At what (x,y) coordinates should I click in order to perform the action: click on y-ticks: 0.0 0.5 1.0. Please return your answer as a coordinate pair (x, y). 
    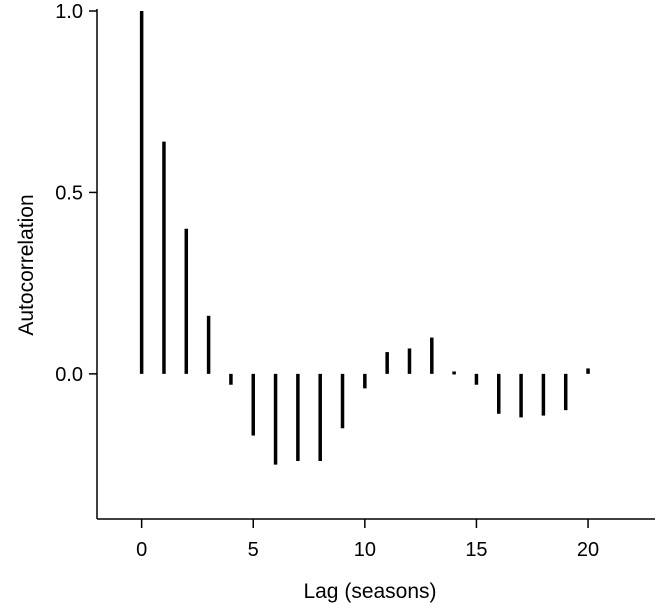
    Looking at the image, I should click on (76, 193).